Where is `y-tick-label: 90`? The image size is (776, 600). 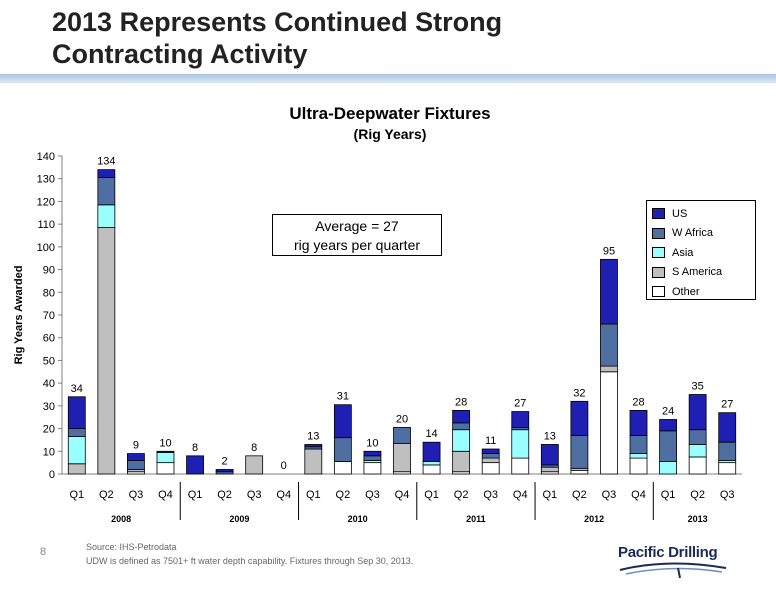
y-tick-label: 90 is located at coordinates (49, 271).